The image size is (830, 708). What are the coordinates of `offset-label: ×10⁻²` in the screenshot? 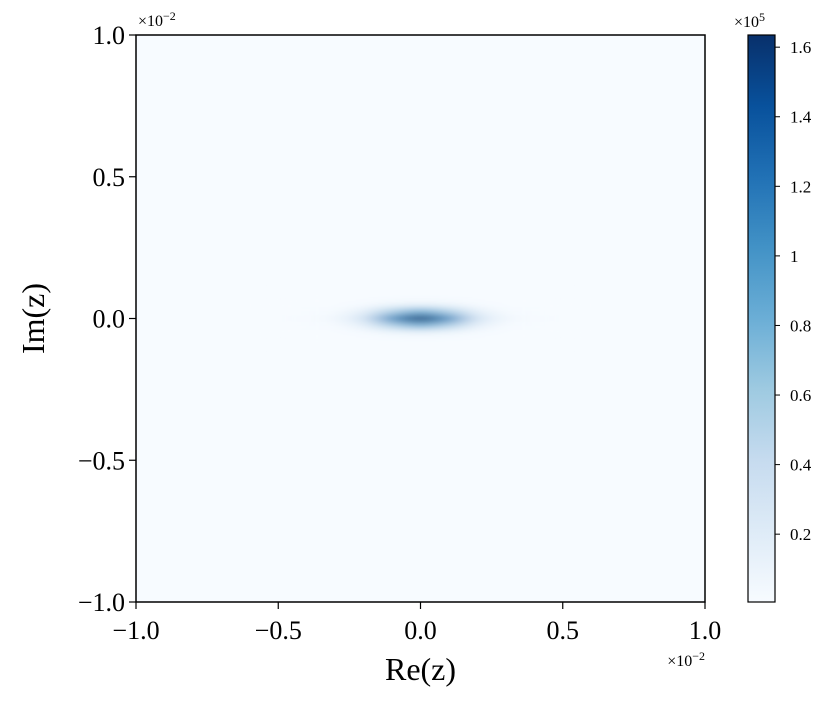 It's located at (157, 19).